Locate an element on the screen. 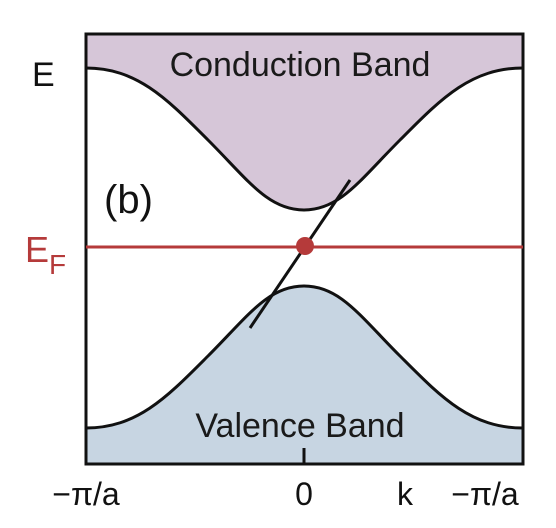  gap-crossing-line is located at coordinates (300, 254).